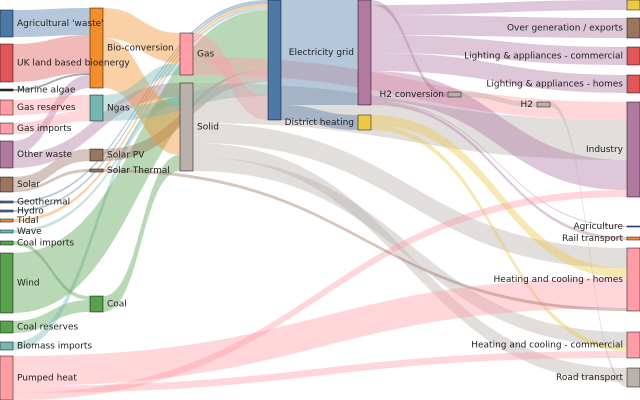 The height and width of the screenshot is (400, 640). Describe the element at coordinates (60, 24) in the screenshot. I see `node-label: Agricultural 'waste'` at that location.